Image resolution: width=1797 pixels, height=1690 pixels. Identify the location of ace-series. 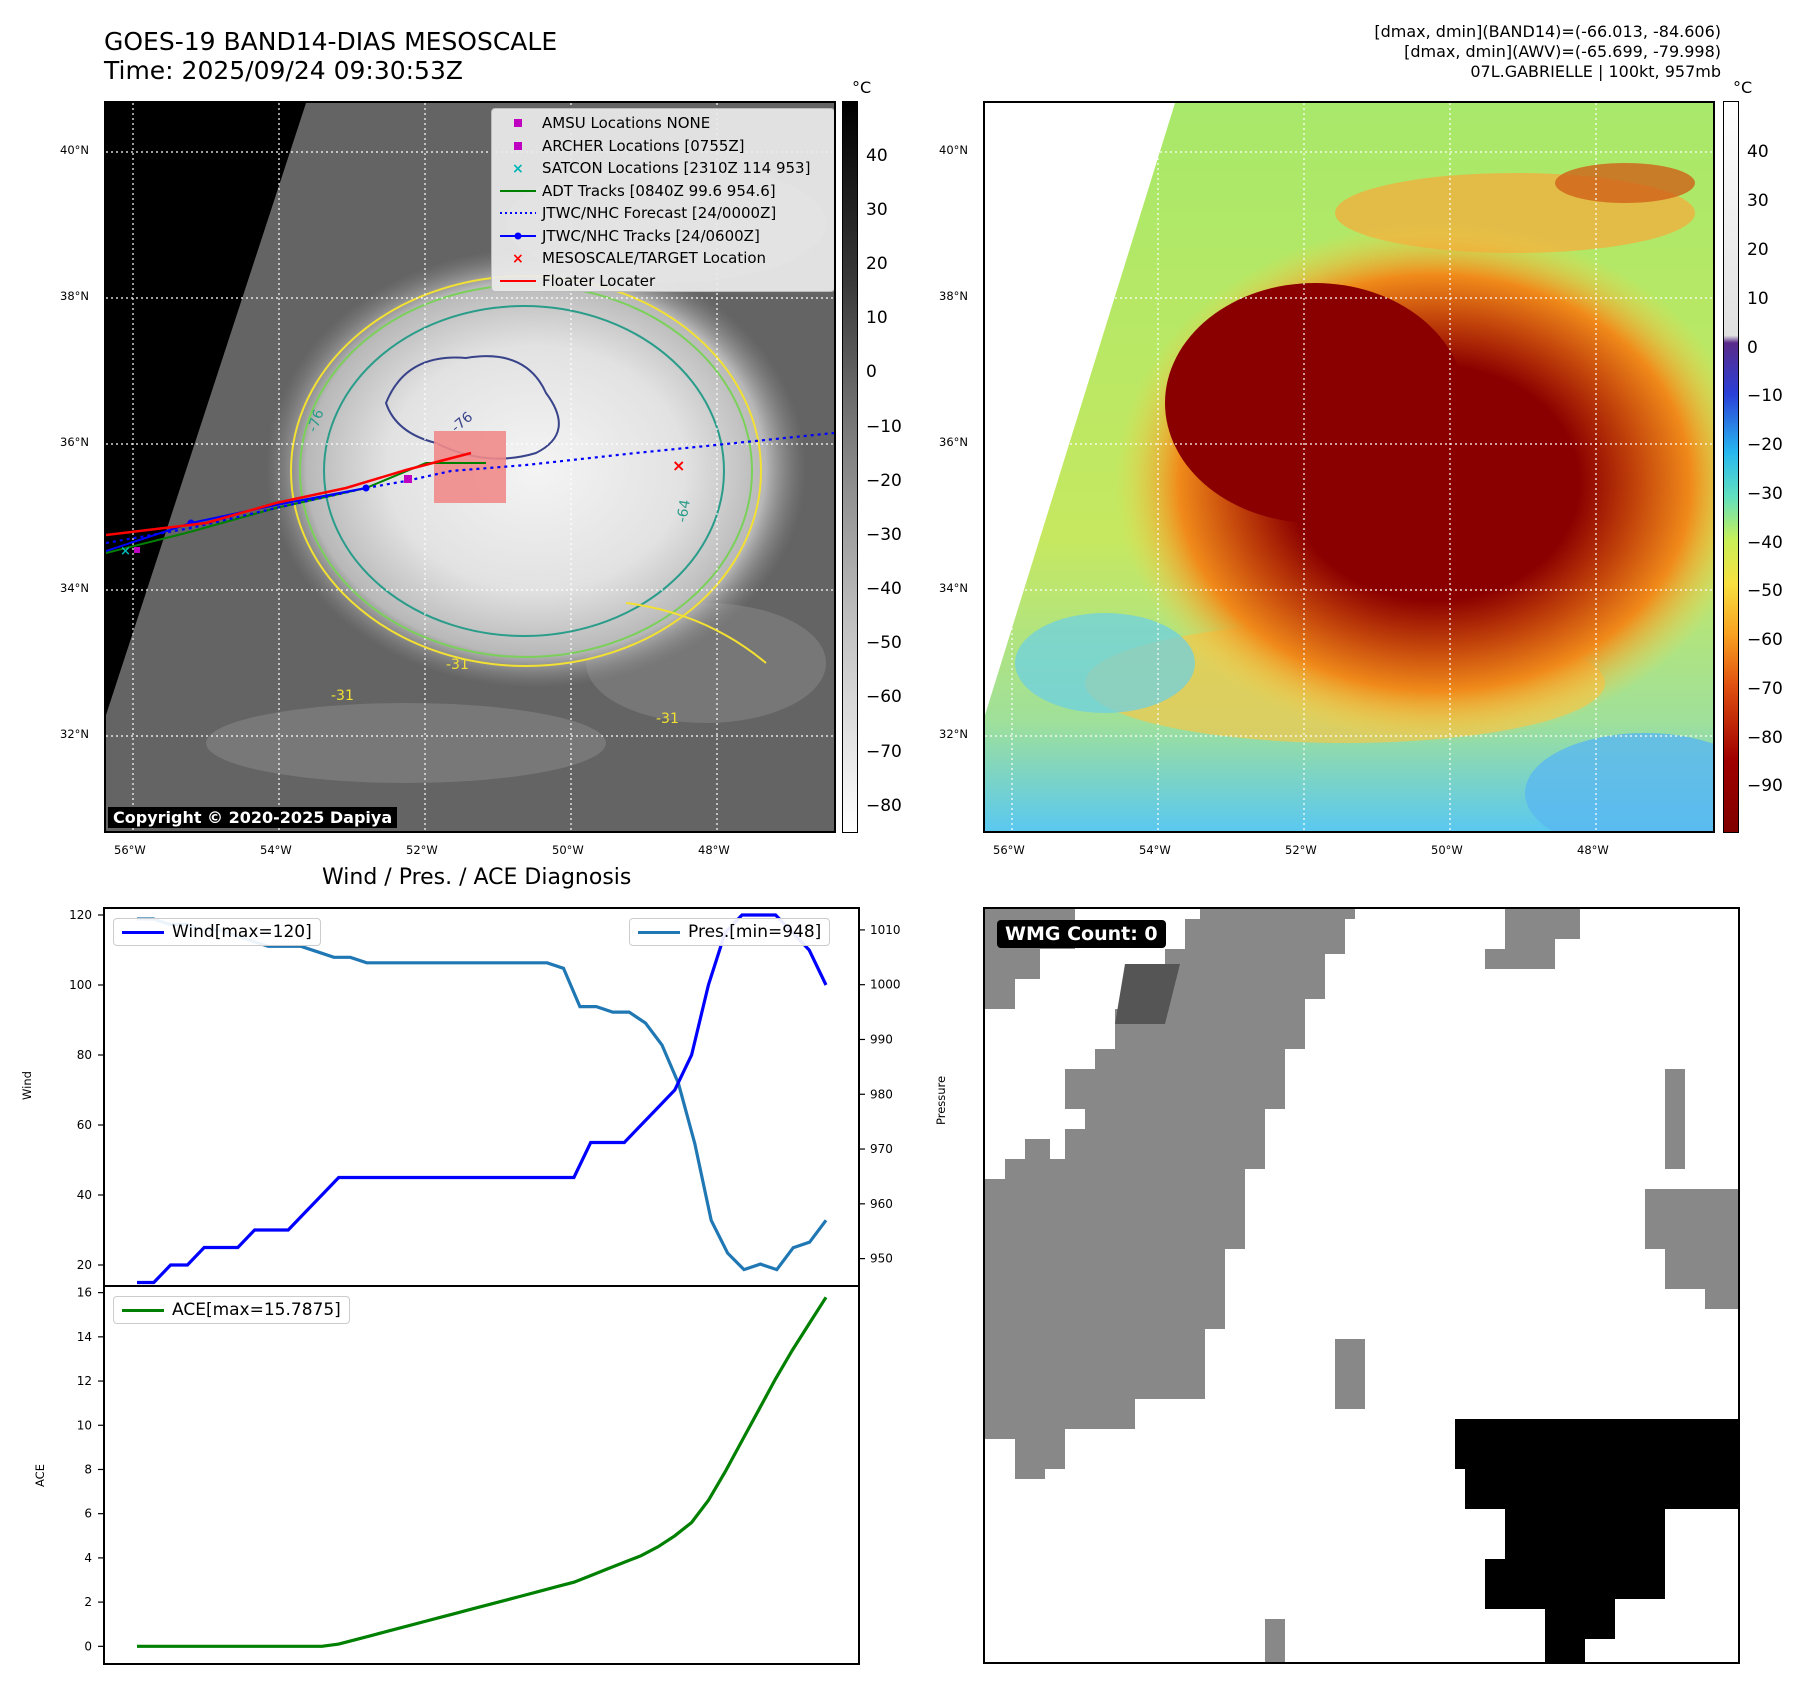
(482, 1472).